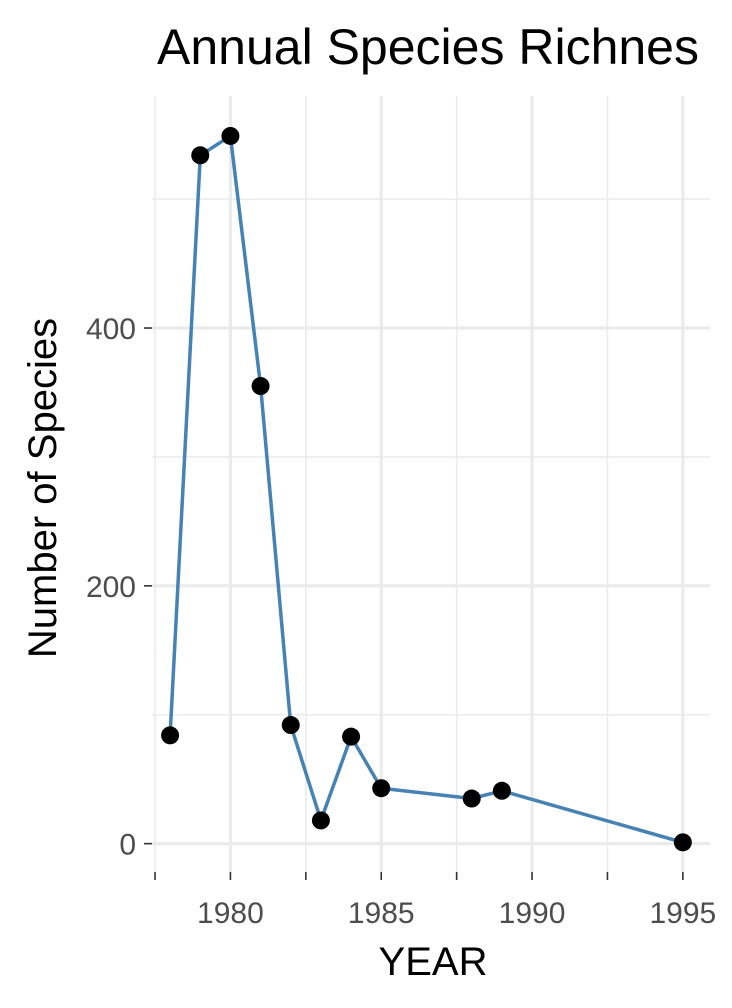  Describe the element at coordinates (43, 488) in the screenshot. I see `y-axis-title: Number of Species` at that location.